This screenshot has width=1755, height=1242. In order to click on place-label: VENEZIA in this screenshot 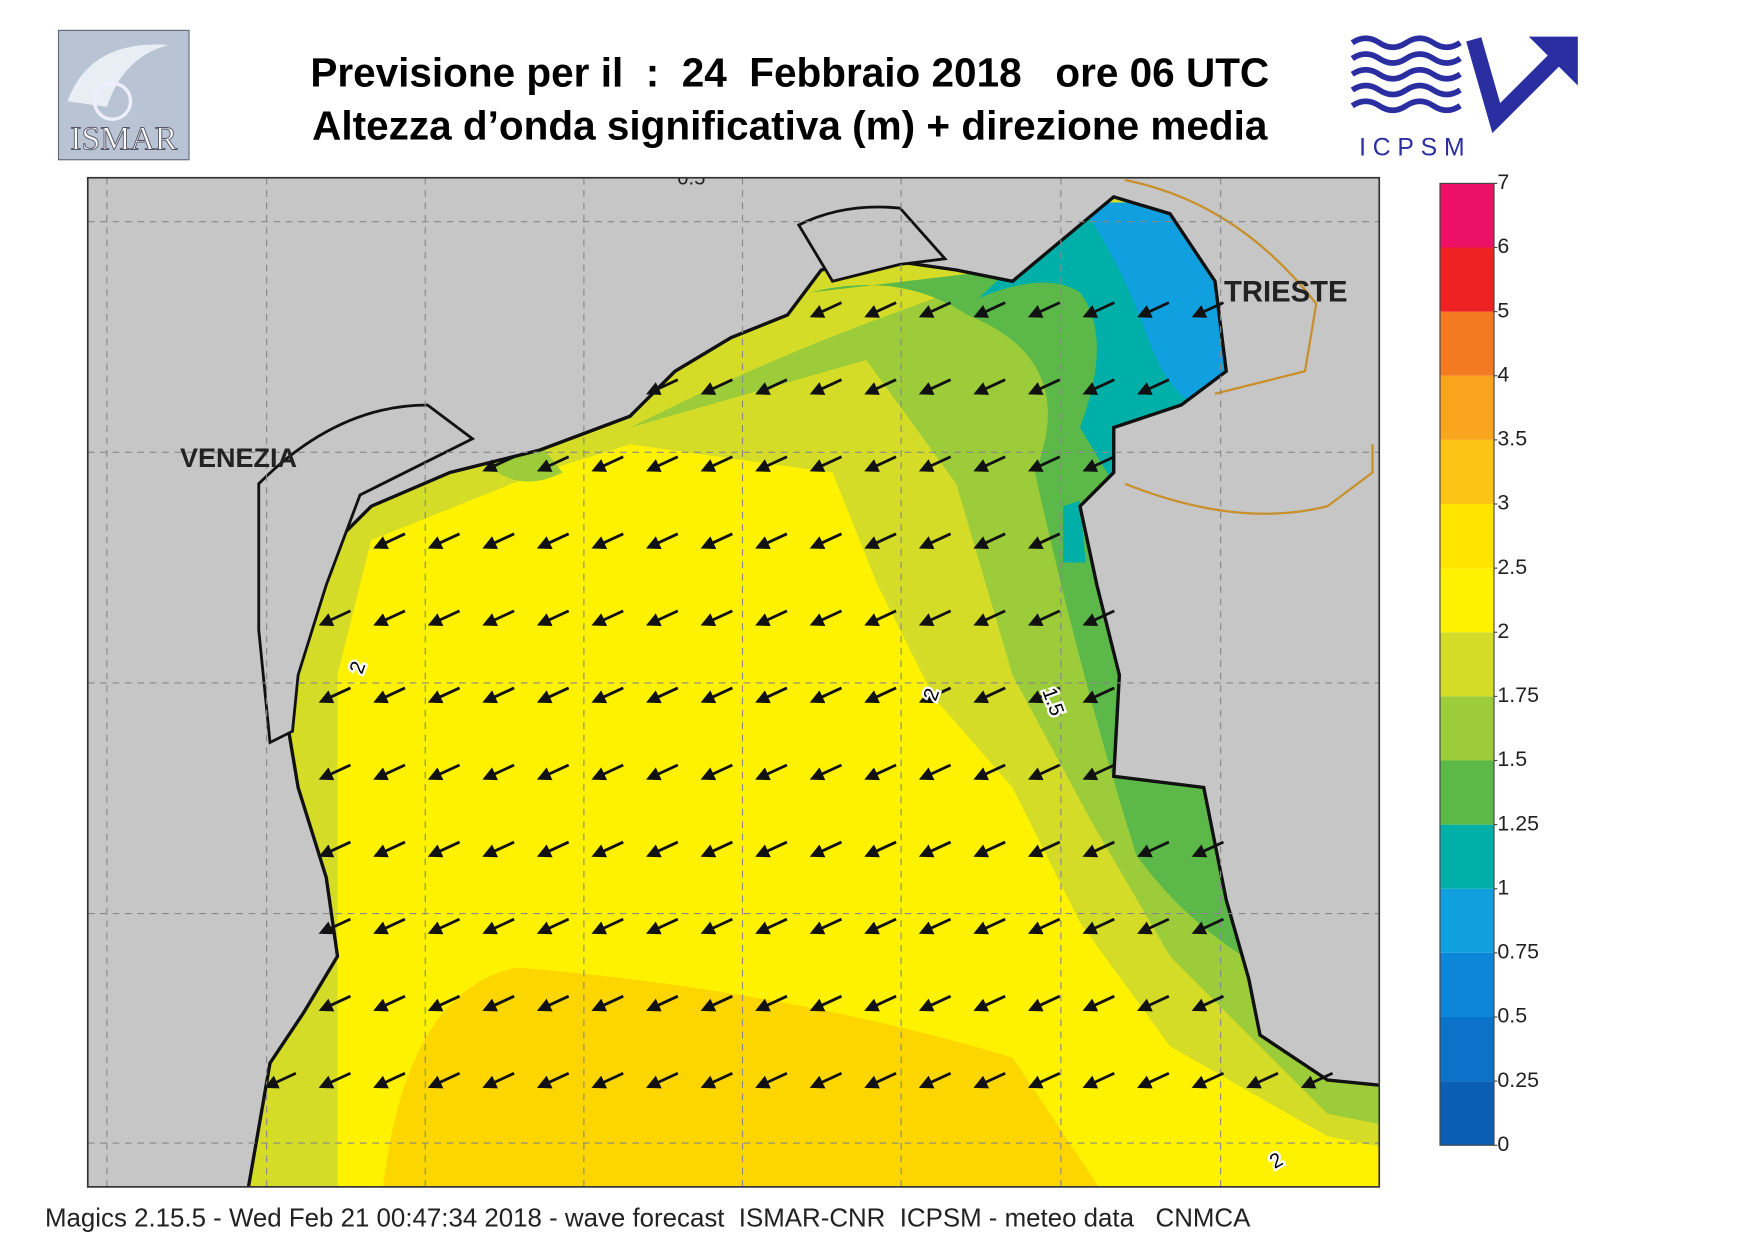, I will do `click(238, 458)`.